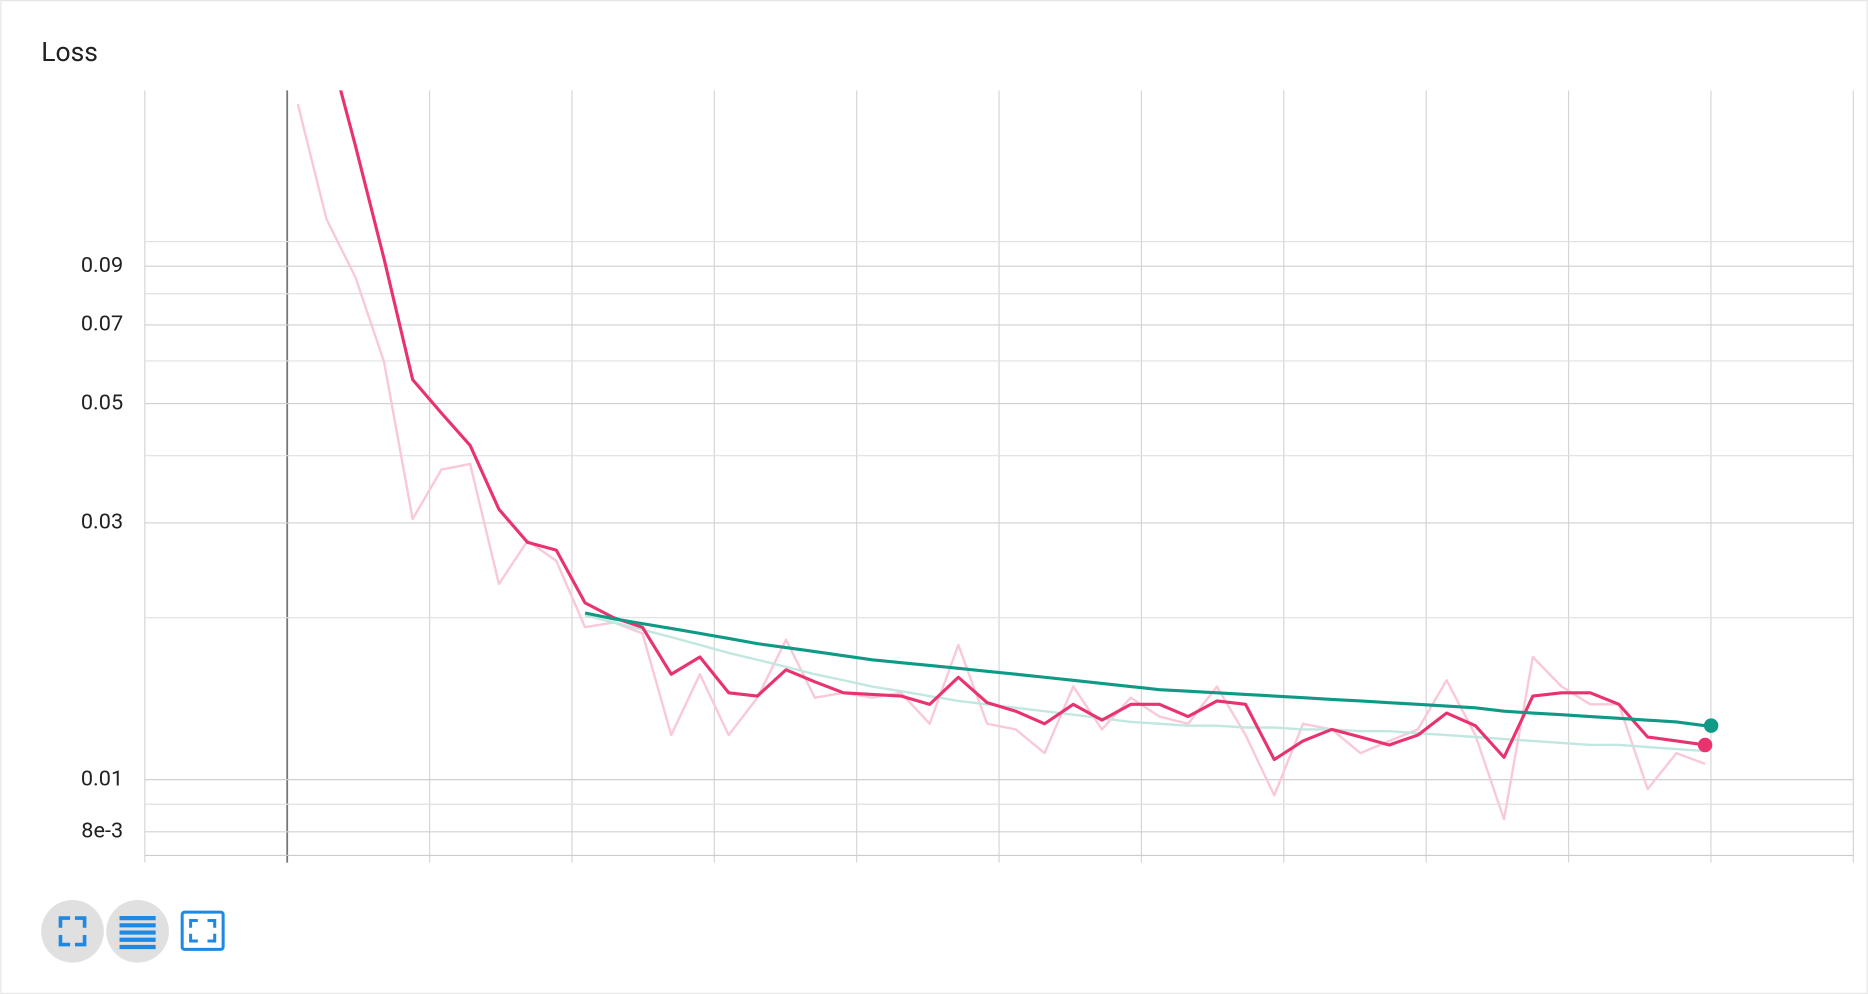 The width and height of the screenshot is (1868, 994). What do you see at coordinates (102, 324) in the screenshot?
I see `y-tick-label: 0.07` at bounding box center [102, 324].